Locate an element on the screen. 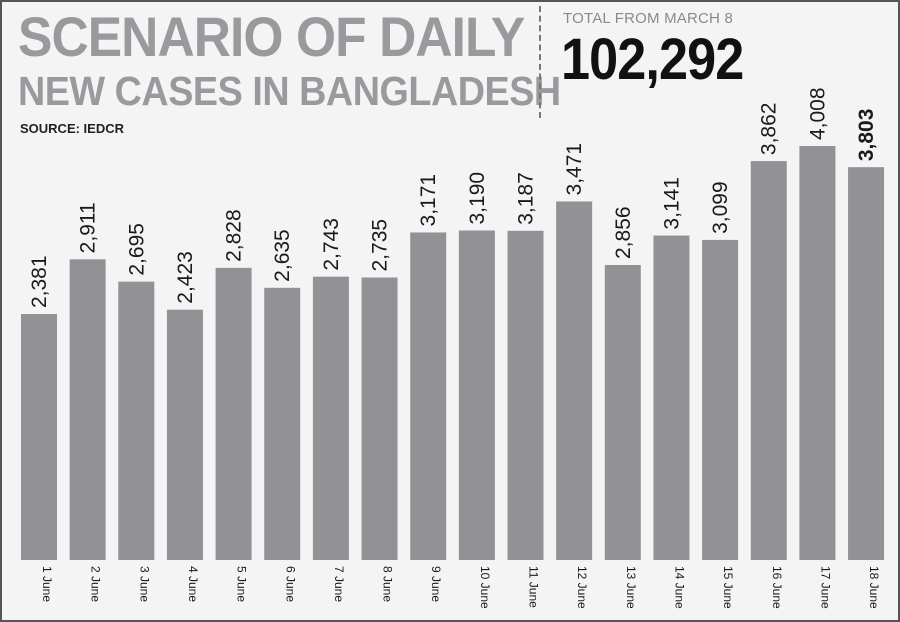 This screenshot has height=622, width=900. value-label-18: 3,803 is located at coordinates (866, 135).